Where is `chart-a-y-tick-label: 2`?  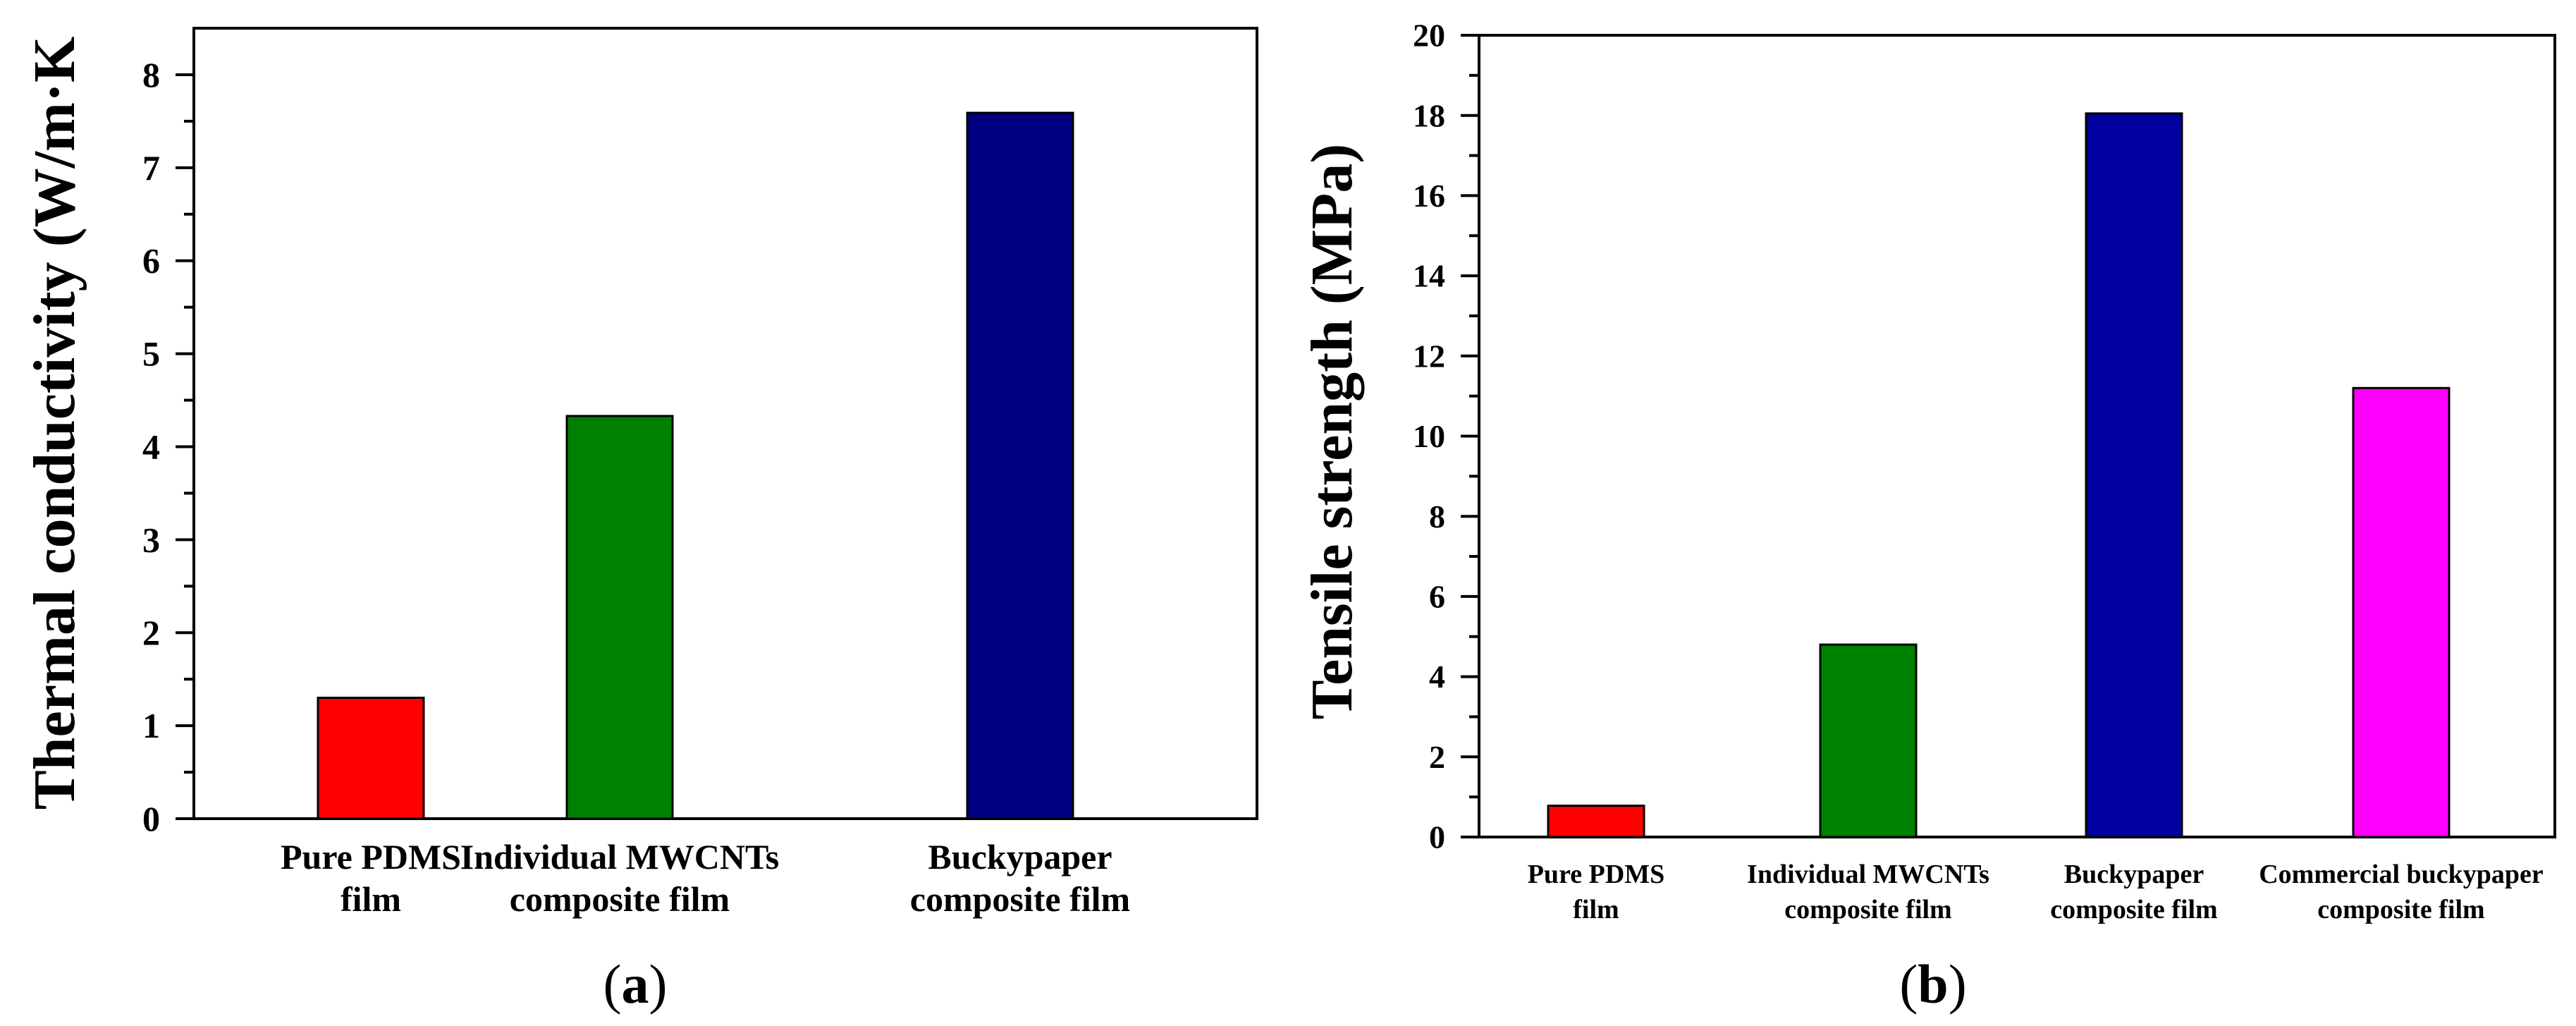
chart-a-y-tick-label: 2 is located at coordinates (151, 632).